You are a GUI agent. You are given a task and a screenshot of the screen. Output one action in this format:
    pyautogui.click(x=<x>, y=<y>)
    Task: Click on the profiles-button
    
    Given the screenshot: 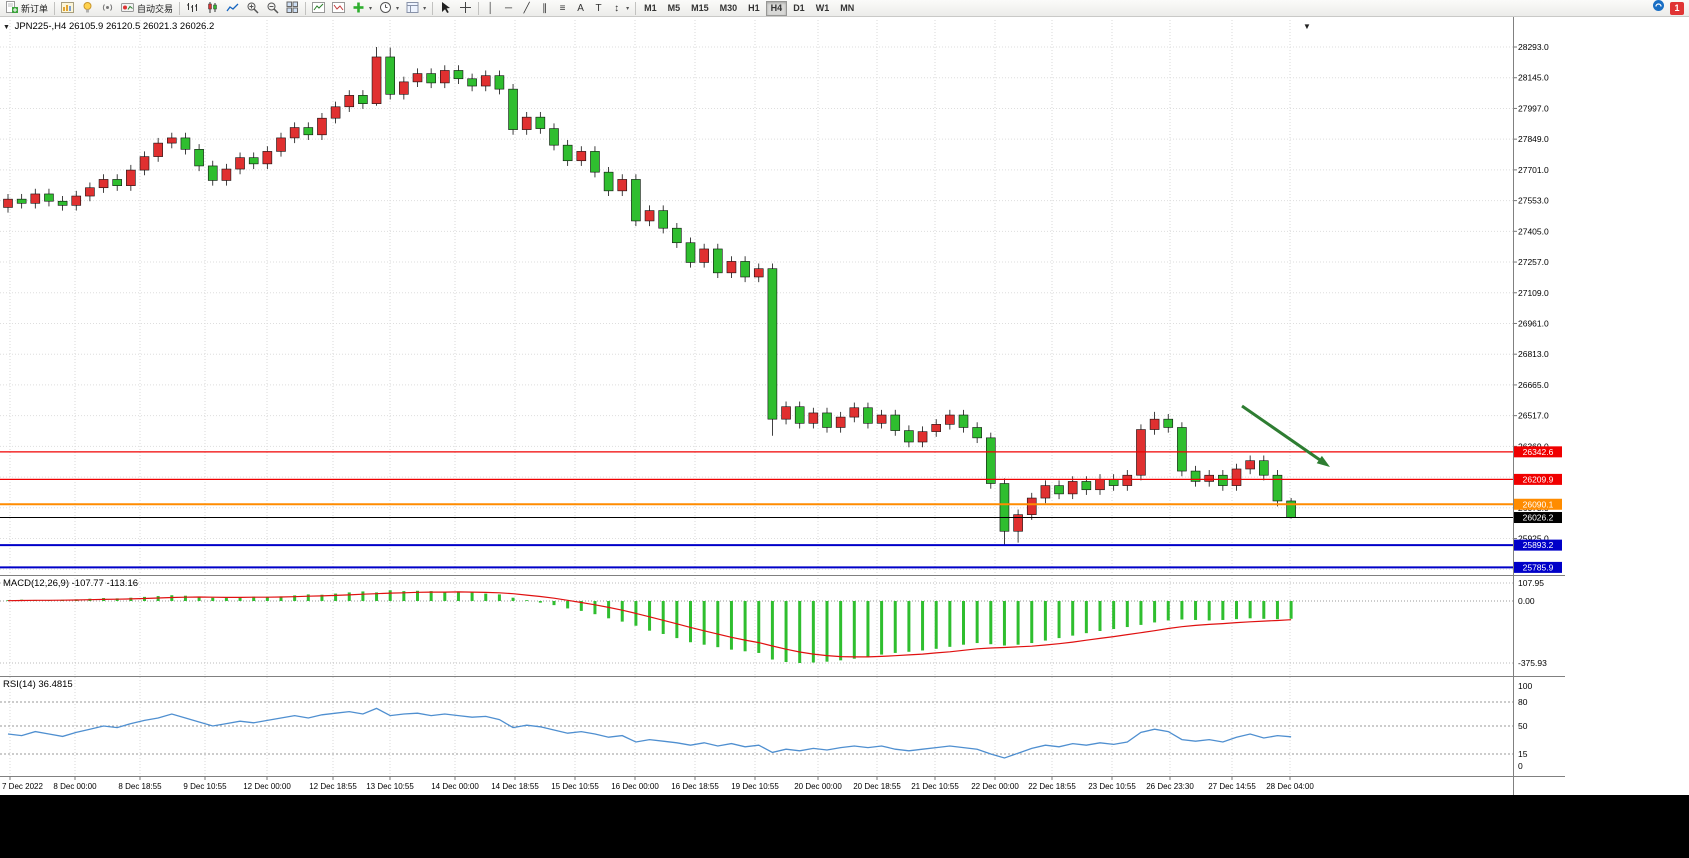 What is the action you would take?
    pyautogui.click(x=338, y=8)
    